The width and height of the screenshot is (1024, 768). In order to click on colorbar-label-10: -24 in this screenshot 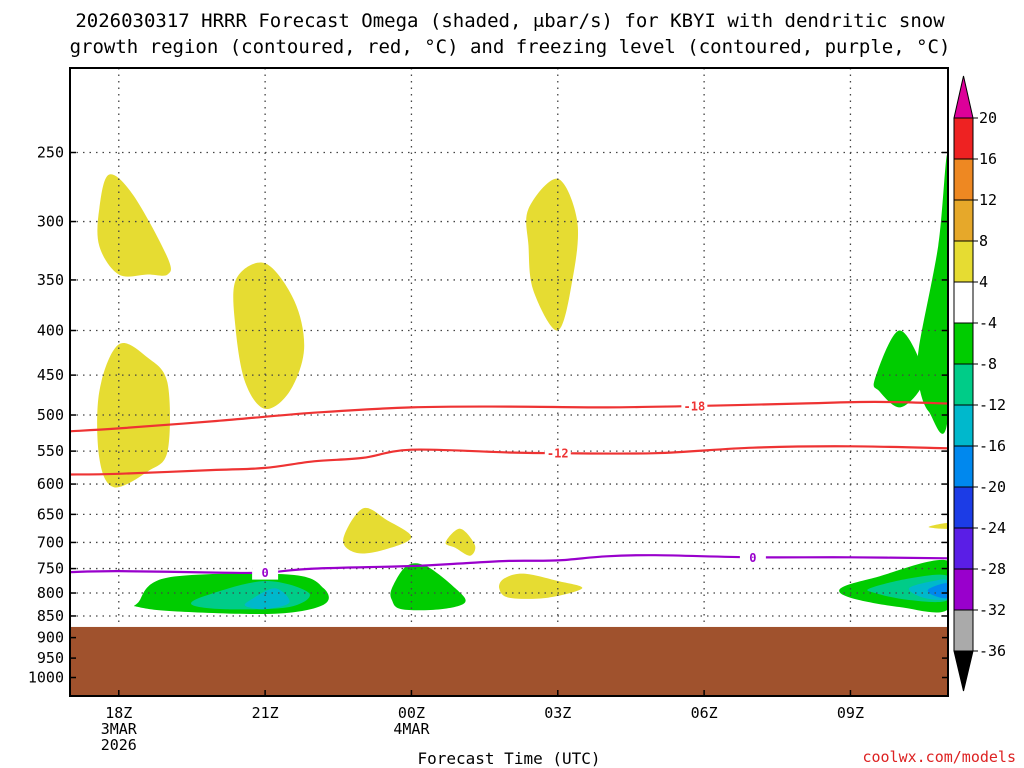, I will do `click(992, 528)`.